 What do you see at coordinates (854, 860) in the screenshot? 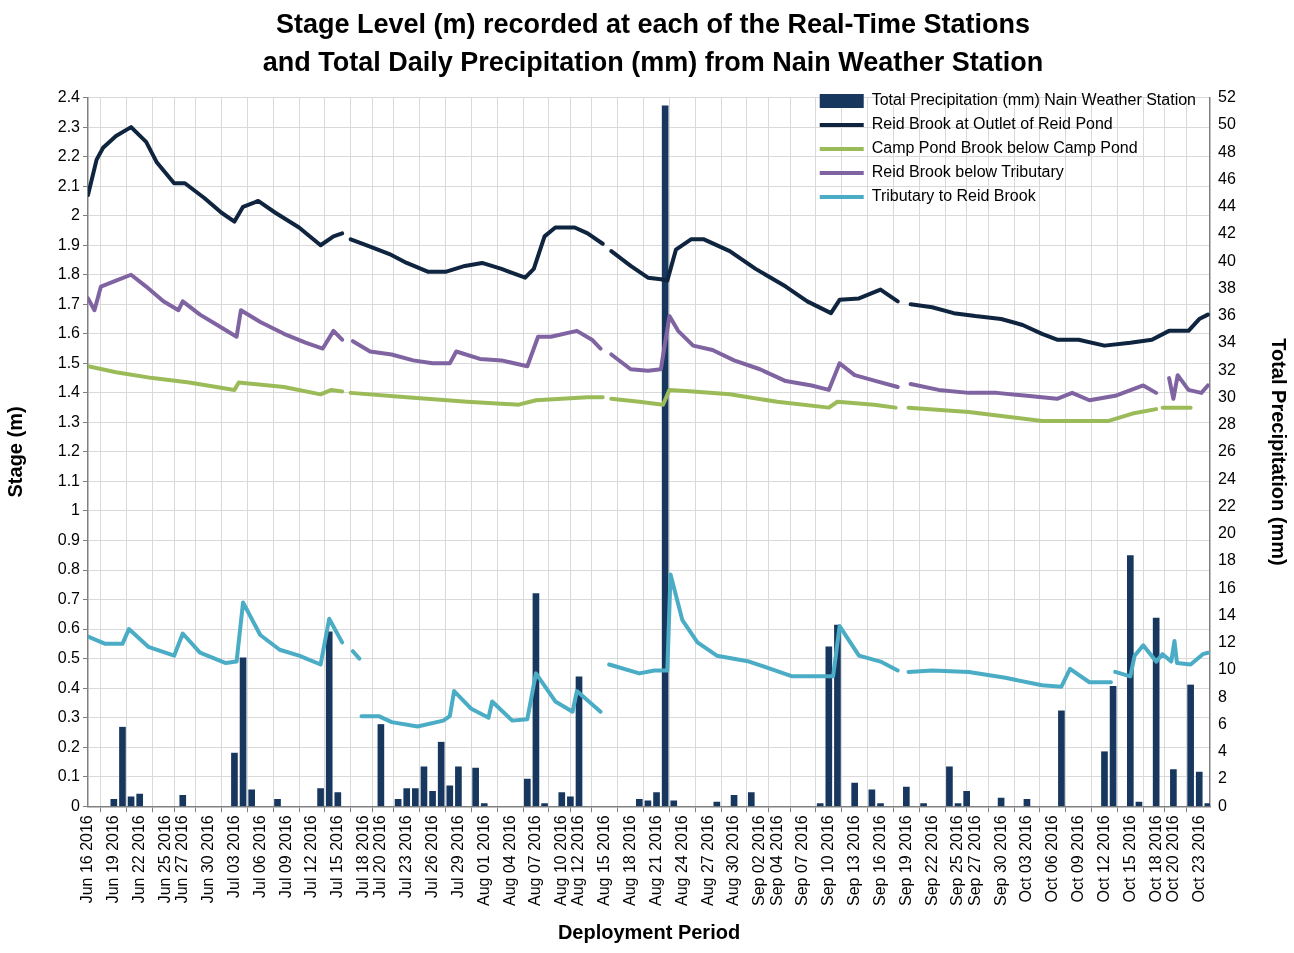
I see `x-tick-label: Sep 13 2016` at bounding box center [854, 860].